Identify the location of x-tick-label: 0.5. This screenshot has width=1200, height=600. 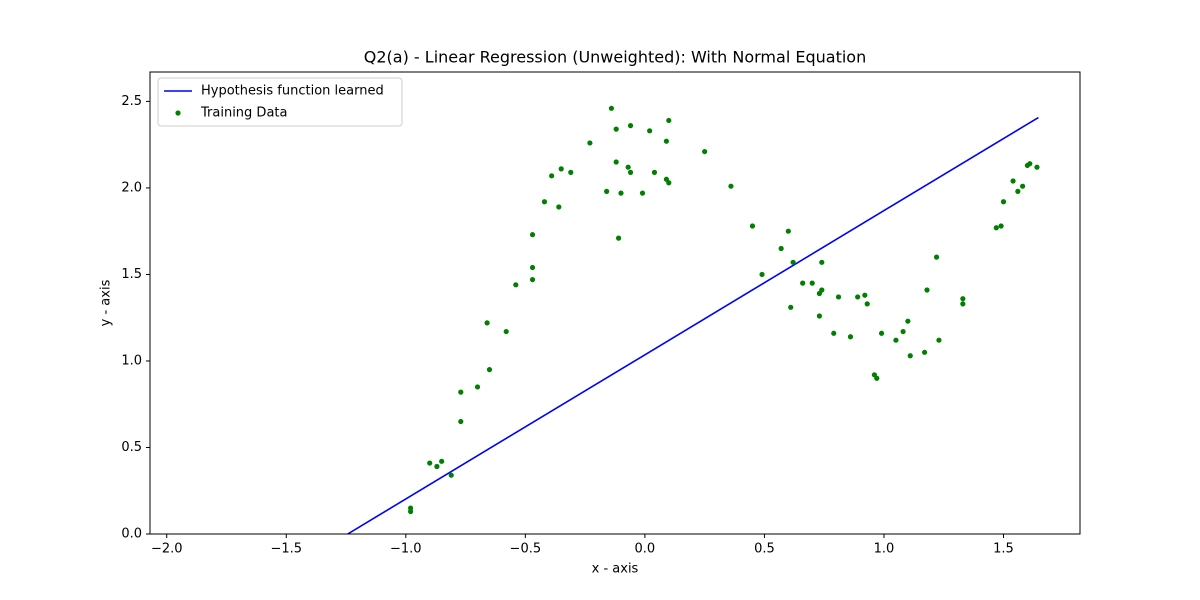
(764, 549).